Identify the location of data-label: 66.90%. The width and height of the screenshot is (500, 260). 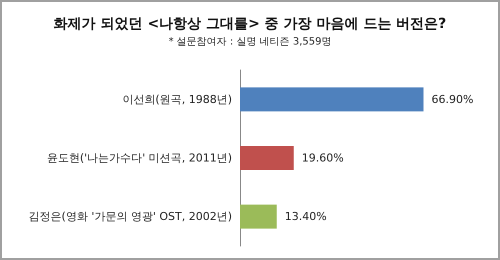
(452, 99).